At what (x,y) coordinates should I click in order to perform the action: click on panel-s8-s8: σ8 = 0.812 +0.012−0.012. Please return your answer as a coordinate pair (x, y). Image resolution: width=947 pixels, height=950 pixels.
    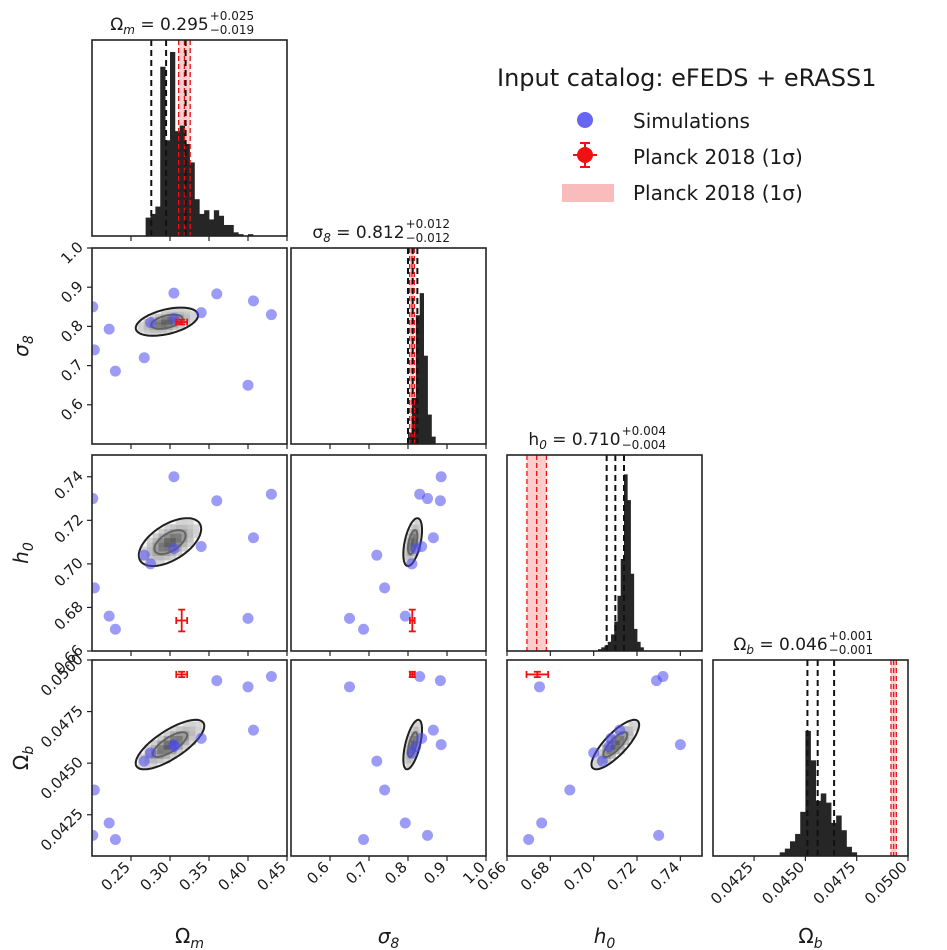
    Looking at the image, I should click on (388, 333).